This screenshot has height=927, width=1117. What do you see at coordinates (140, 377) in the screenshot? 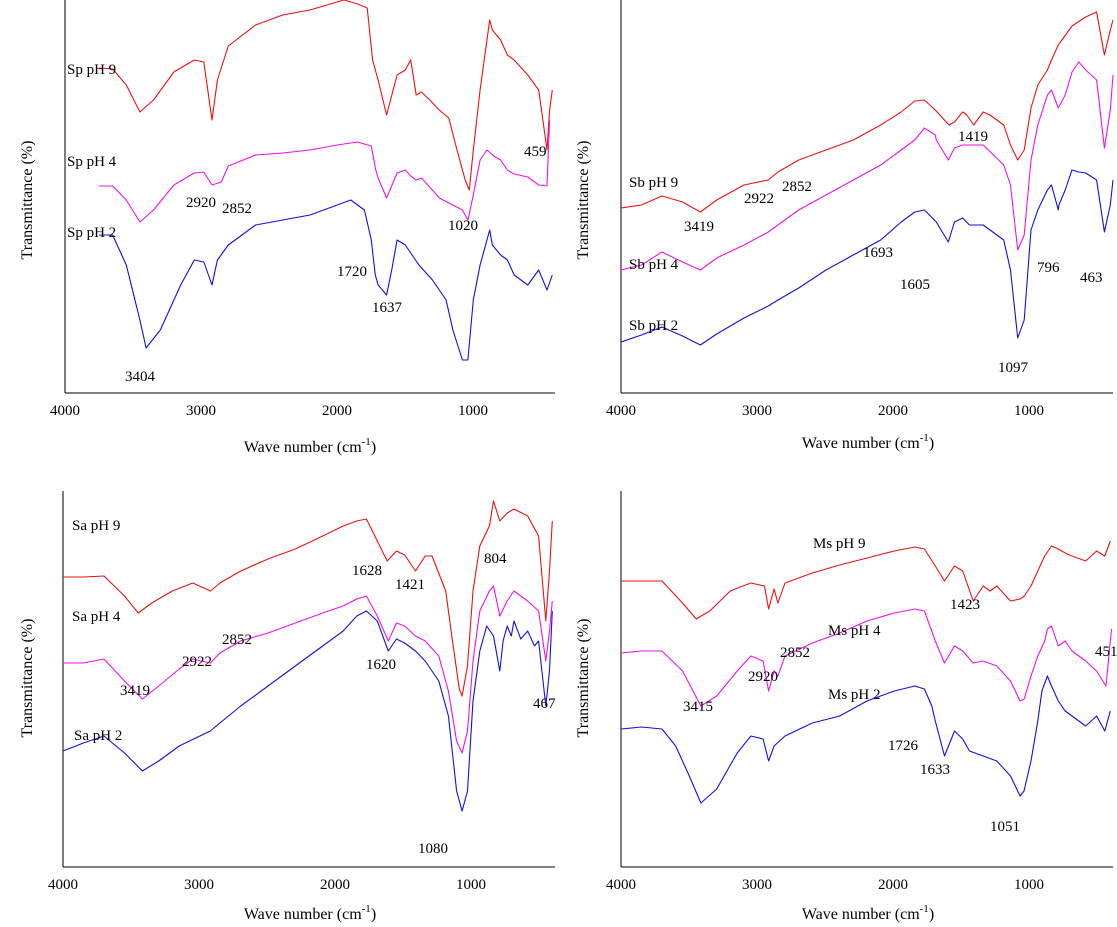
I see `peak-label: 3404` at bounding box center [140, 377].